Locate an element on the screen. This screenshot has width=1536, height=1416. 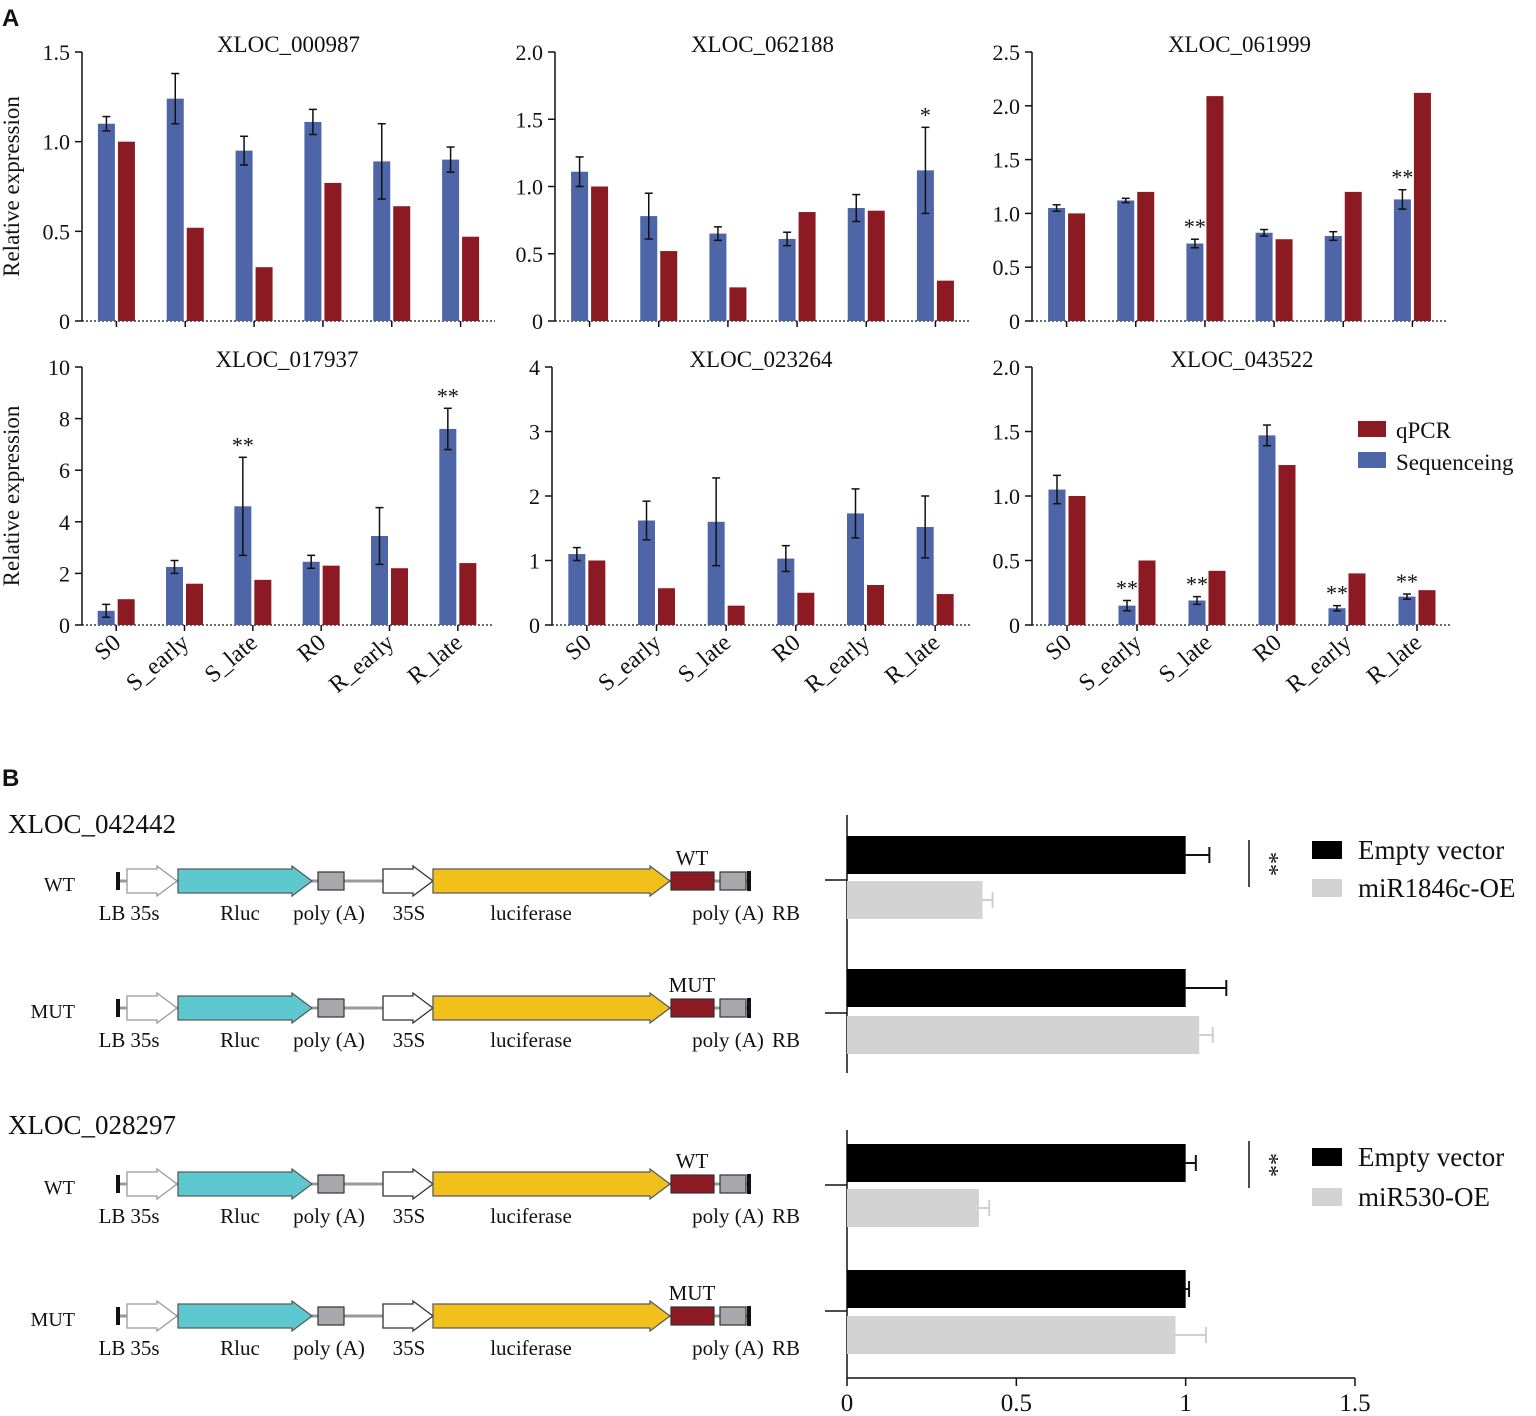
x-tick-label: R_late is located at coordinates (912, 660).